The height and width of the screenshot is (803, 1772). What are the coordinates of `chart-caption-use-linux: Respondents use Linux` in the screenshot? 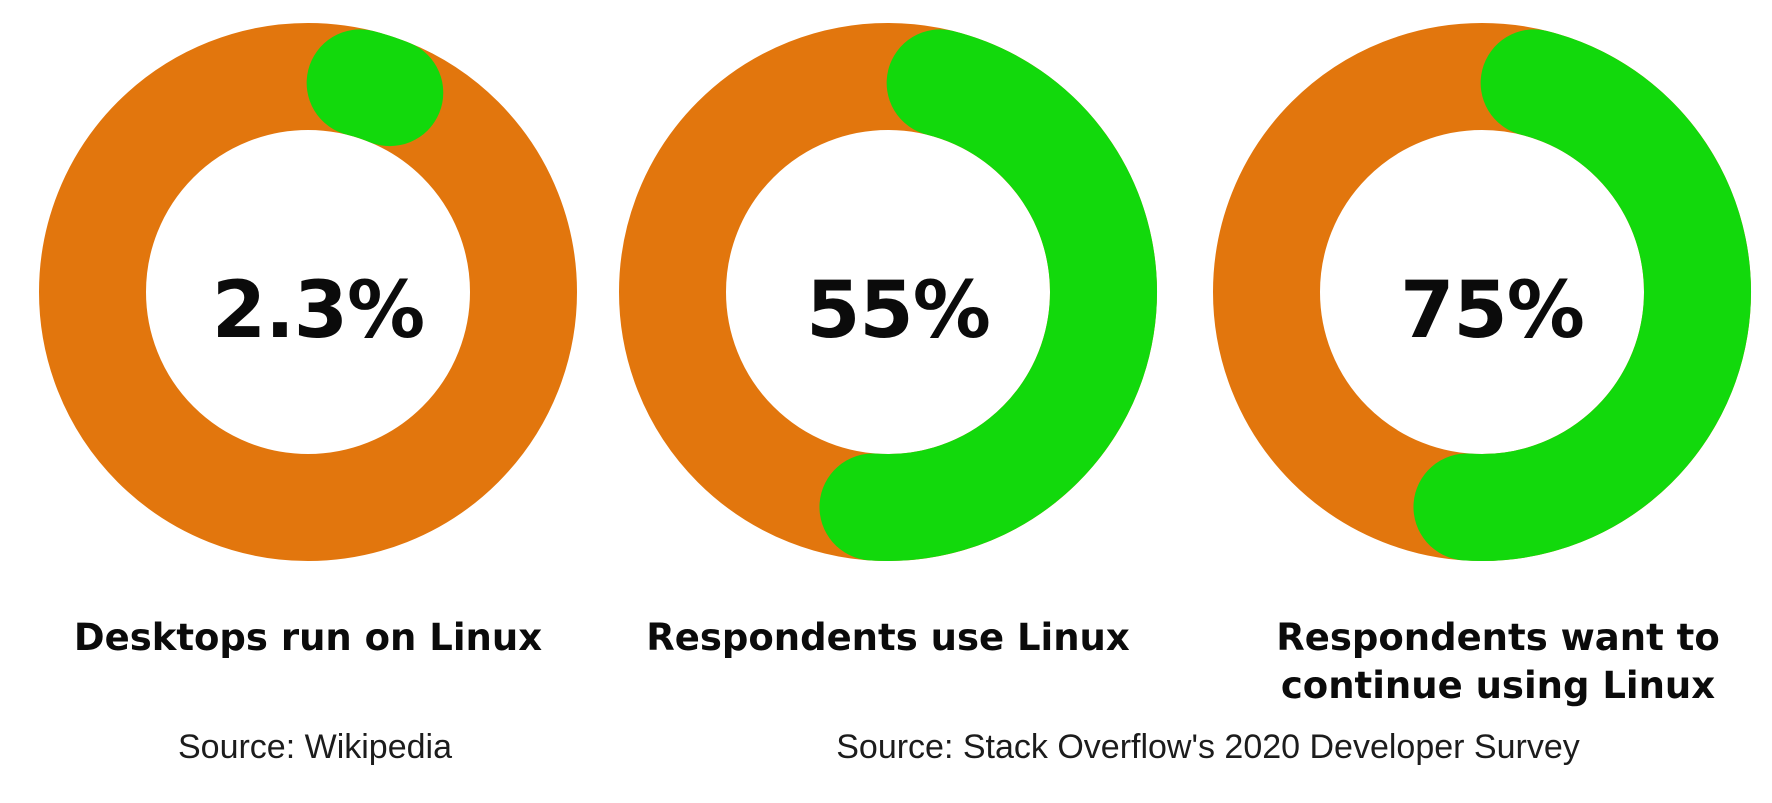 It's located at (888, 637).